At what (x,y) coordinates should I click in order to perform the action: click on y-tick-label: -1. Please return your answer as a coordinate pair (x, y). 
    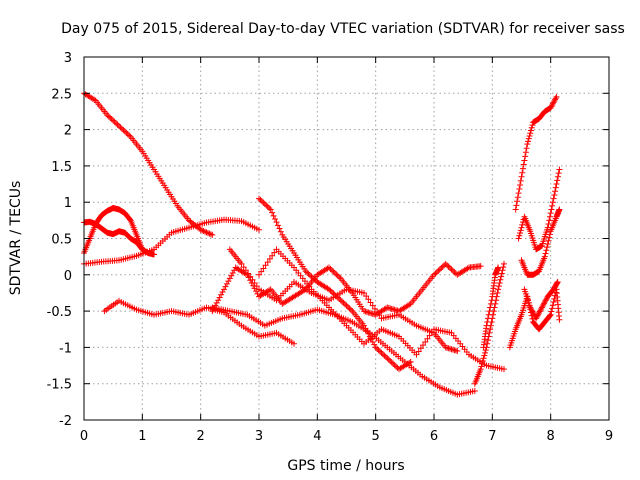
    Looking at the image, I should click on (65, 348).